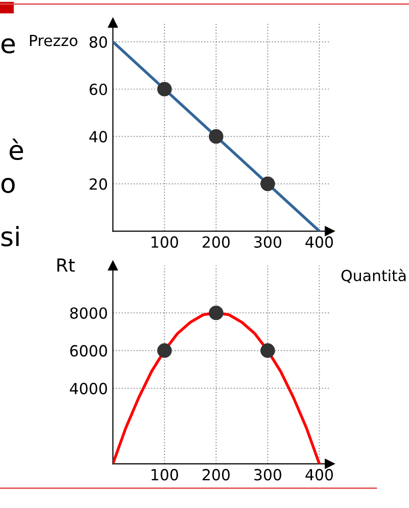  I want to click on y-tick-label: 40, so click(98, 136).